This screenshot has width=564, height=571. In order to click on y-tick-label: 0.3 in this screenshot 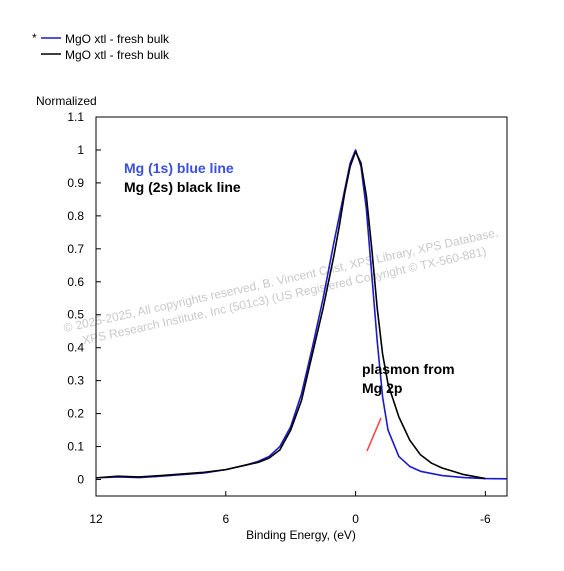, I will do `click(75, 381)`.